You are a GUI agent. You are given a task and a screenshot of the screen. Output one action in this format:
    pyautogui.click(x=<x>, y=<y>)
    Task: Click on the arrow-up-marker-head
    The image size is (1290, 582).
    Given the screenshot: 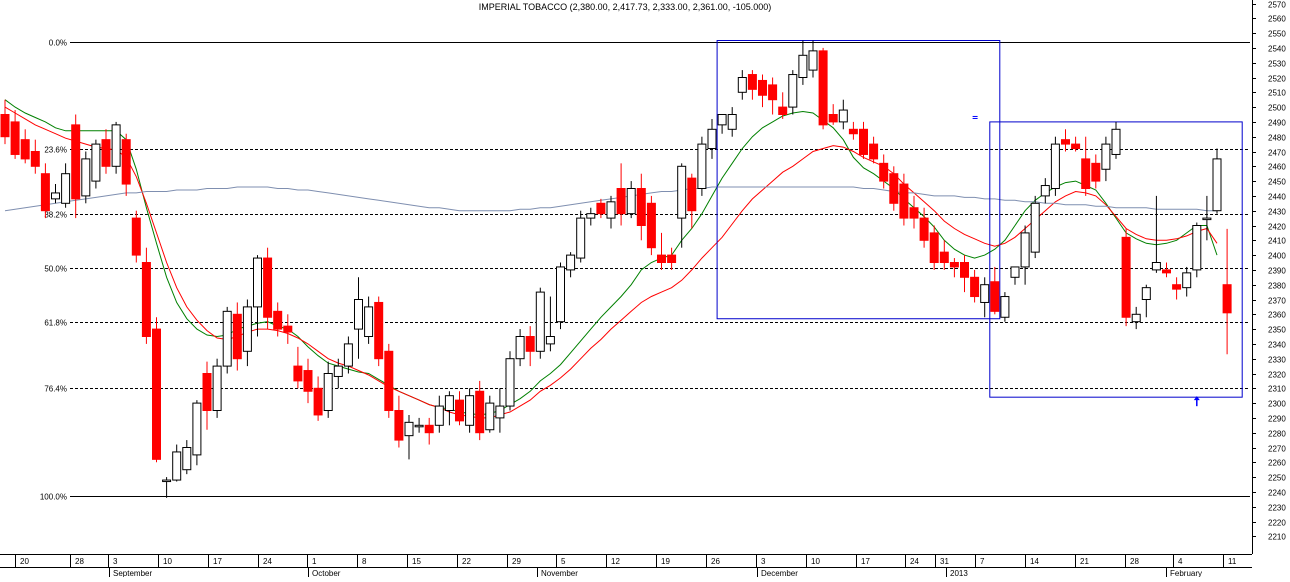 What is the action you would take?
    pyautogui.click(x=1196, y=398)
    